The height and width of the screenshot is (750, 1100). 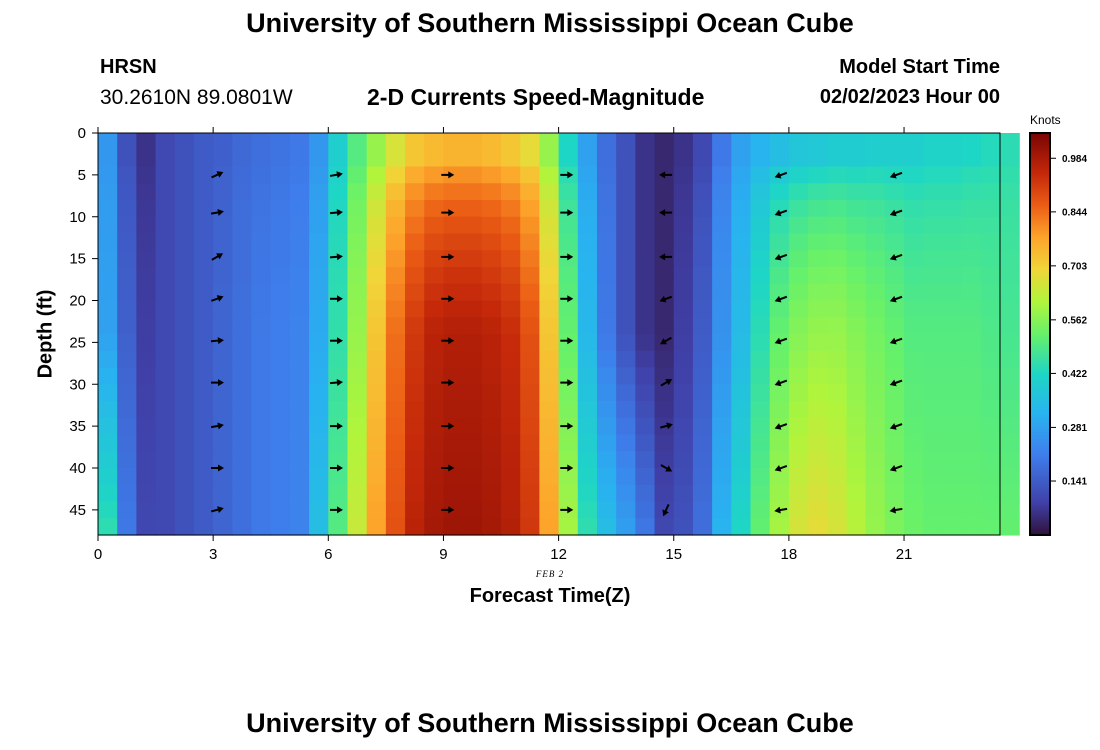 I want to click on y-tick-label: 0, so click(x=82, y=133).